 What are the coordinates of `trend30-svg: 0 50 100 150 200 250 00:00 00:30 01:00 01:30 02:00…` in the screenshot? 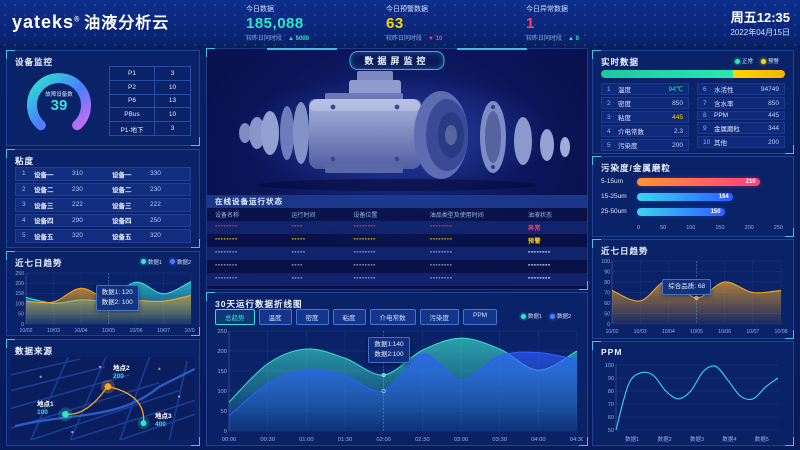 It's located at (400, 386).